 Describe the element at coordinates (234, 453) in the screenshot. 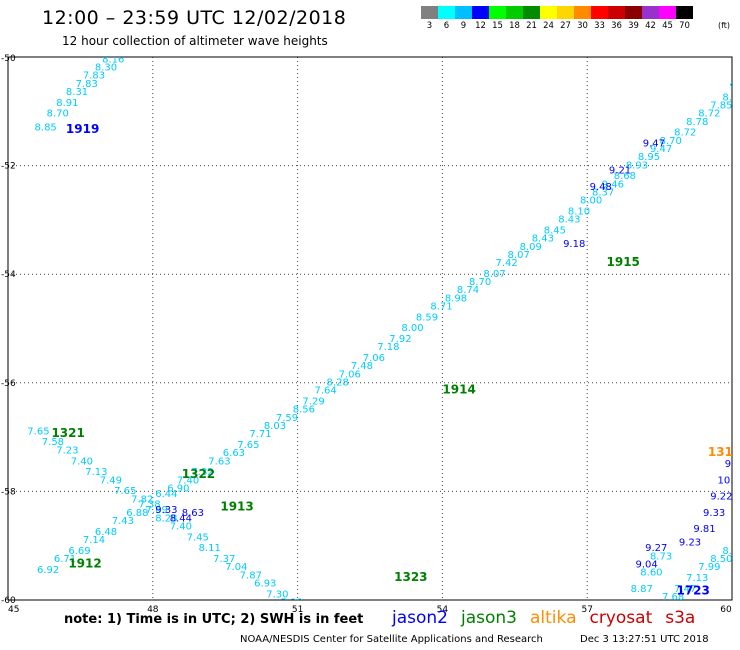

I see `swh-value-label: 6.63` at that location.